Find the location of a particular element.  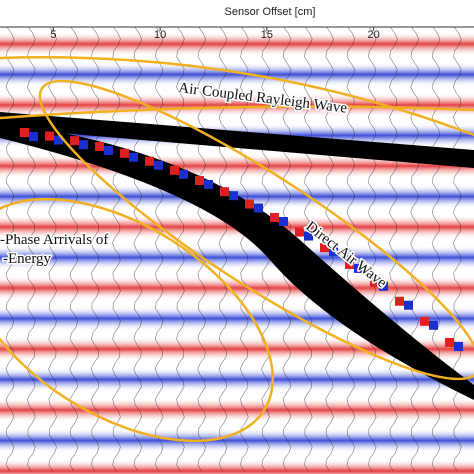

annotation: -Energy is located at coordinates (27, 259).